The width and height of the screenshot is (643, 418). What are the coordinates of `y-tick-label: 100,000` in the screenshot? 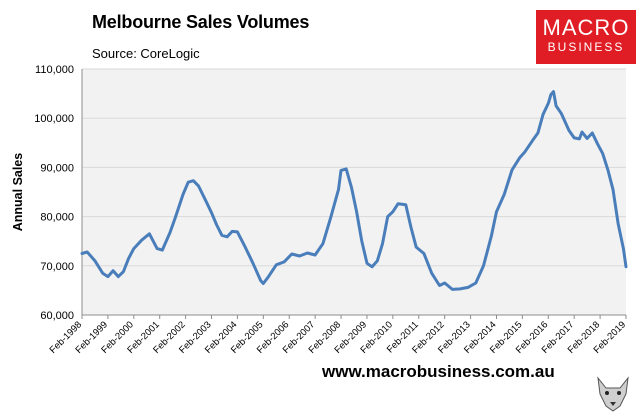 It's located at (54, 119).